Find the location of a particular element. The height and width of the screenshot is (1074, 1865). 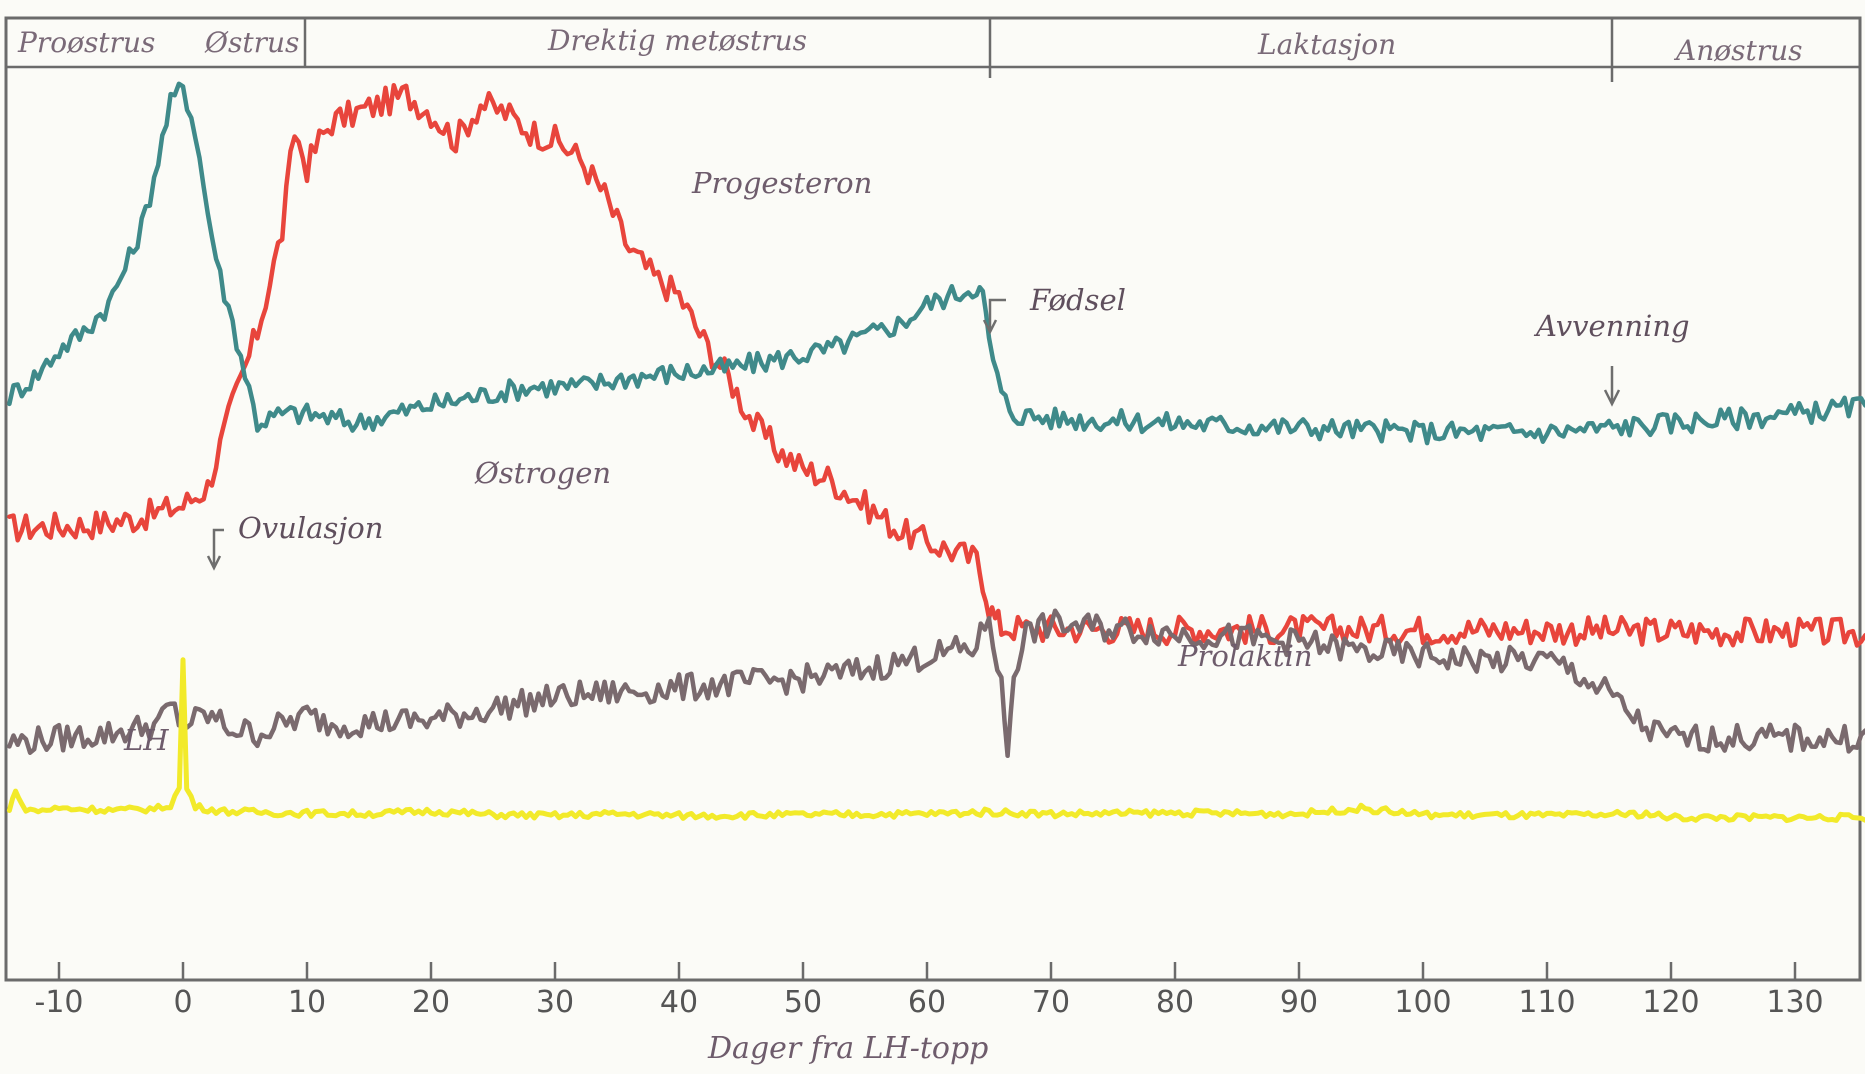

x-tick-label: 130 is located at coordinates (1794, 1002).